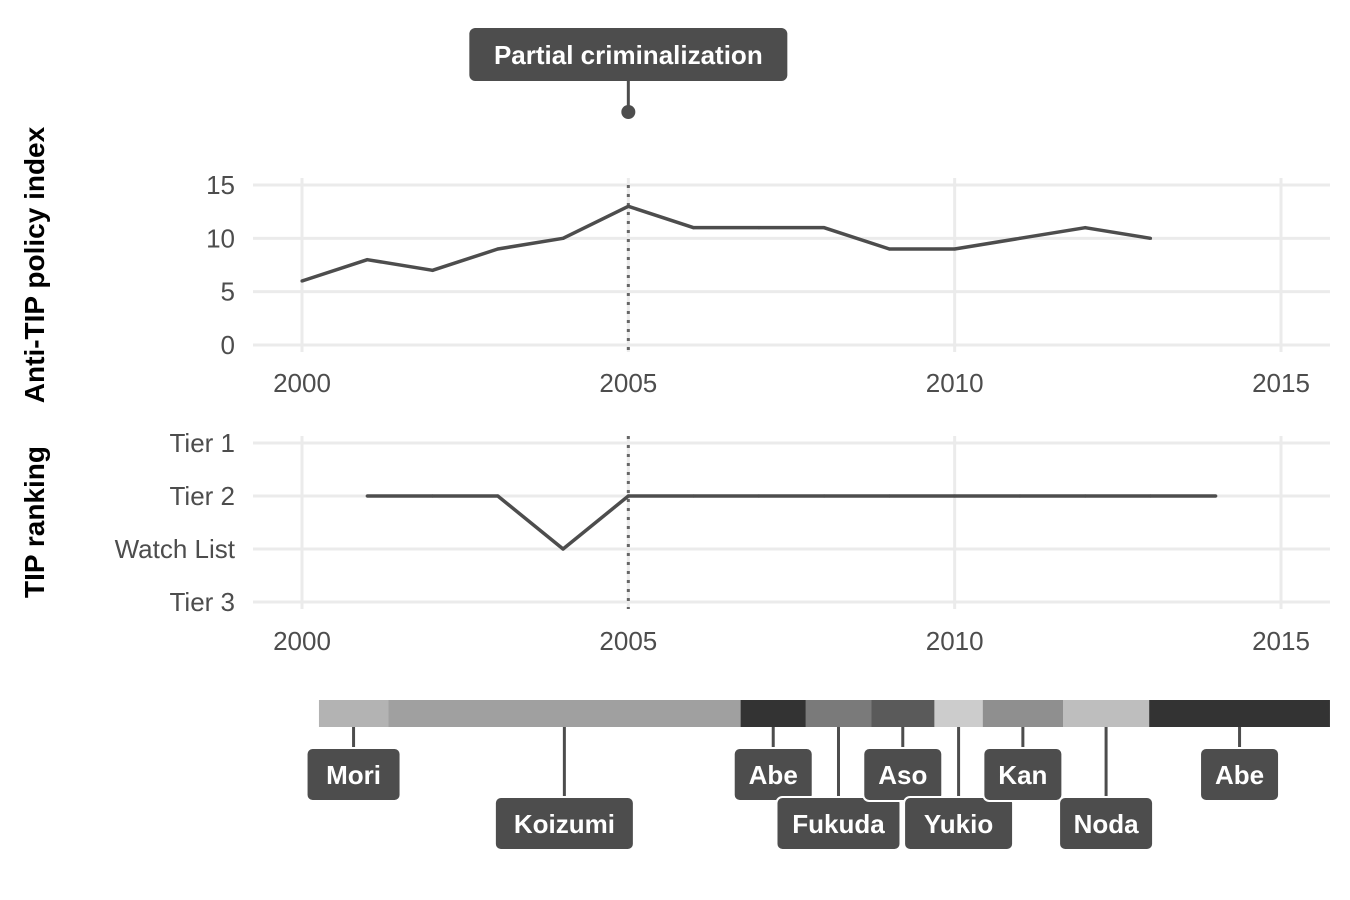 This screenshot has width=1350, height=900. Describe the element at coordinates (726, 243) in the screenshot. I see `series-line-policy-index` at that location.